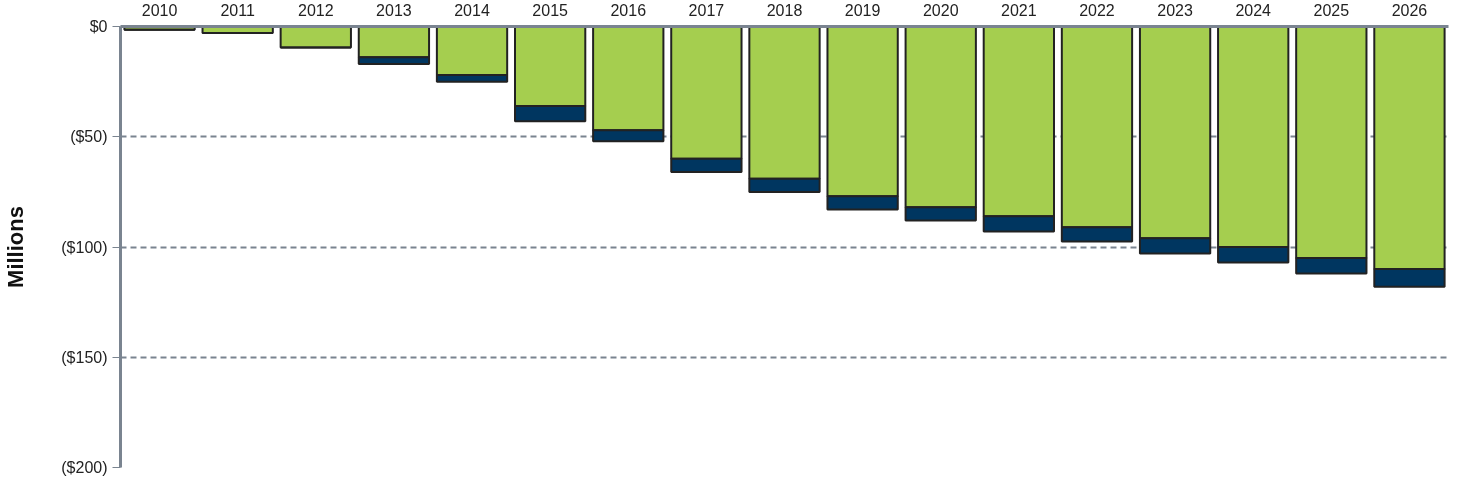  I want to click on x-tick-label: 2016, so click(628, 10).